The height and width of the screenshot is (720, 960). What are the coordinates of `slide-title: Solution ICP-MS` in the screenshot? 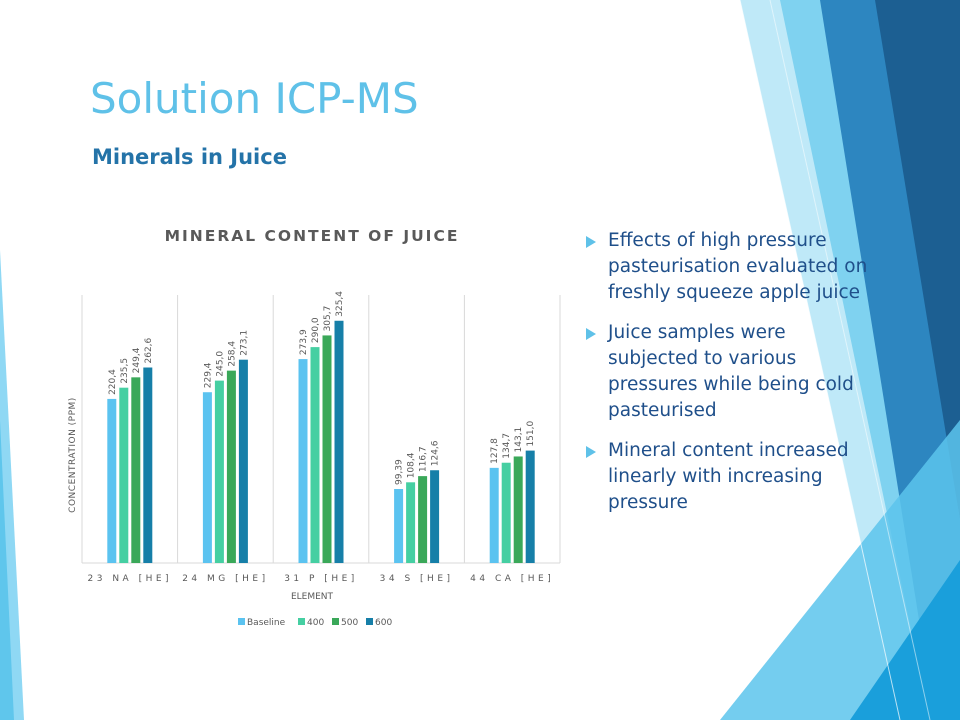 It's located at (254, 98).